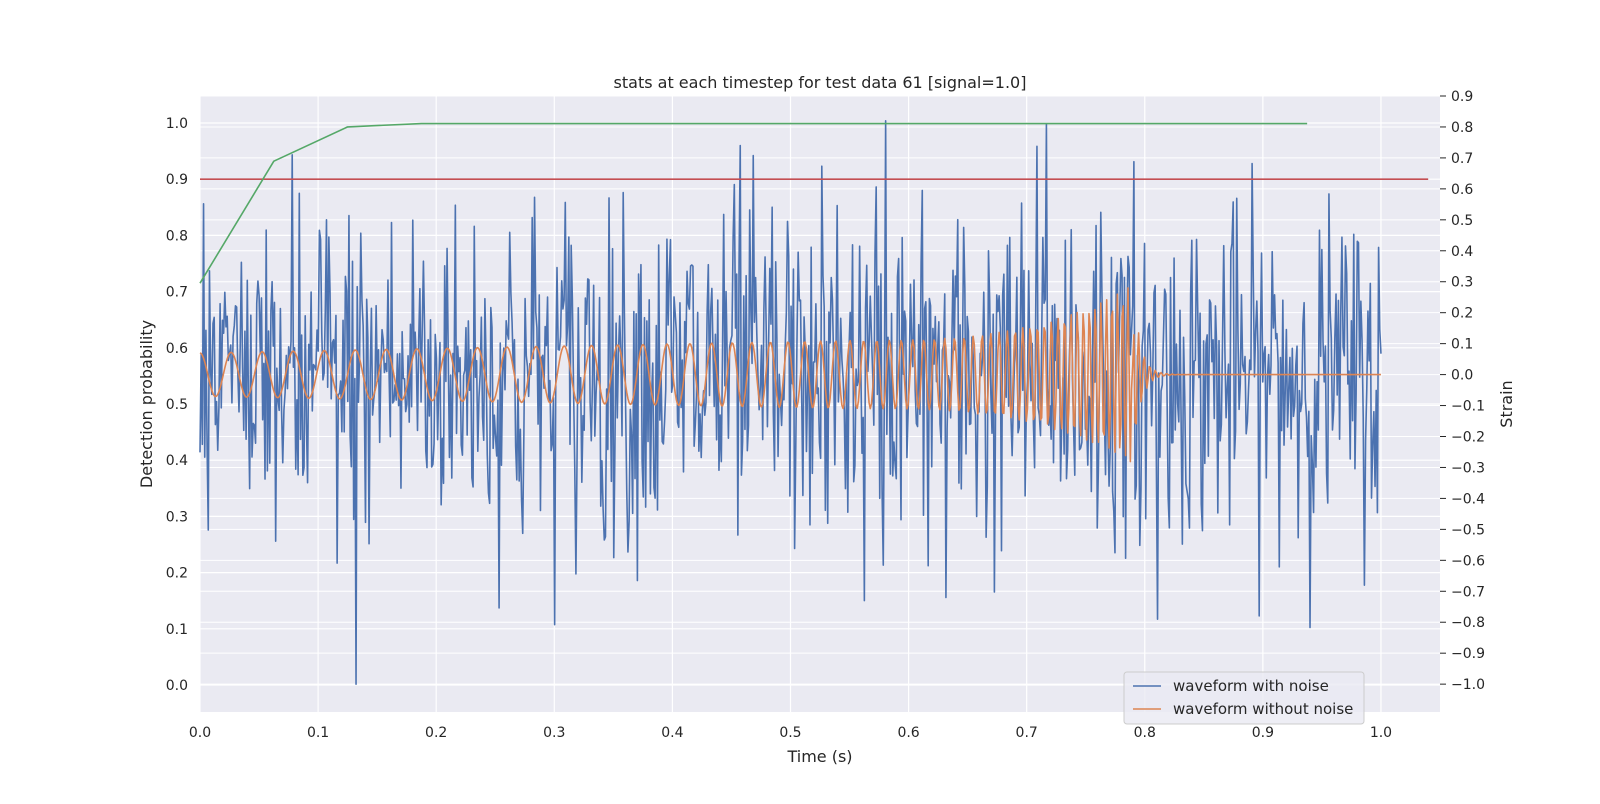  What do you see at coordinates (1462, 128) in the screenshot?
I see `right-tick-label: 0.8` at bounding box center [1462, 128].